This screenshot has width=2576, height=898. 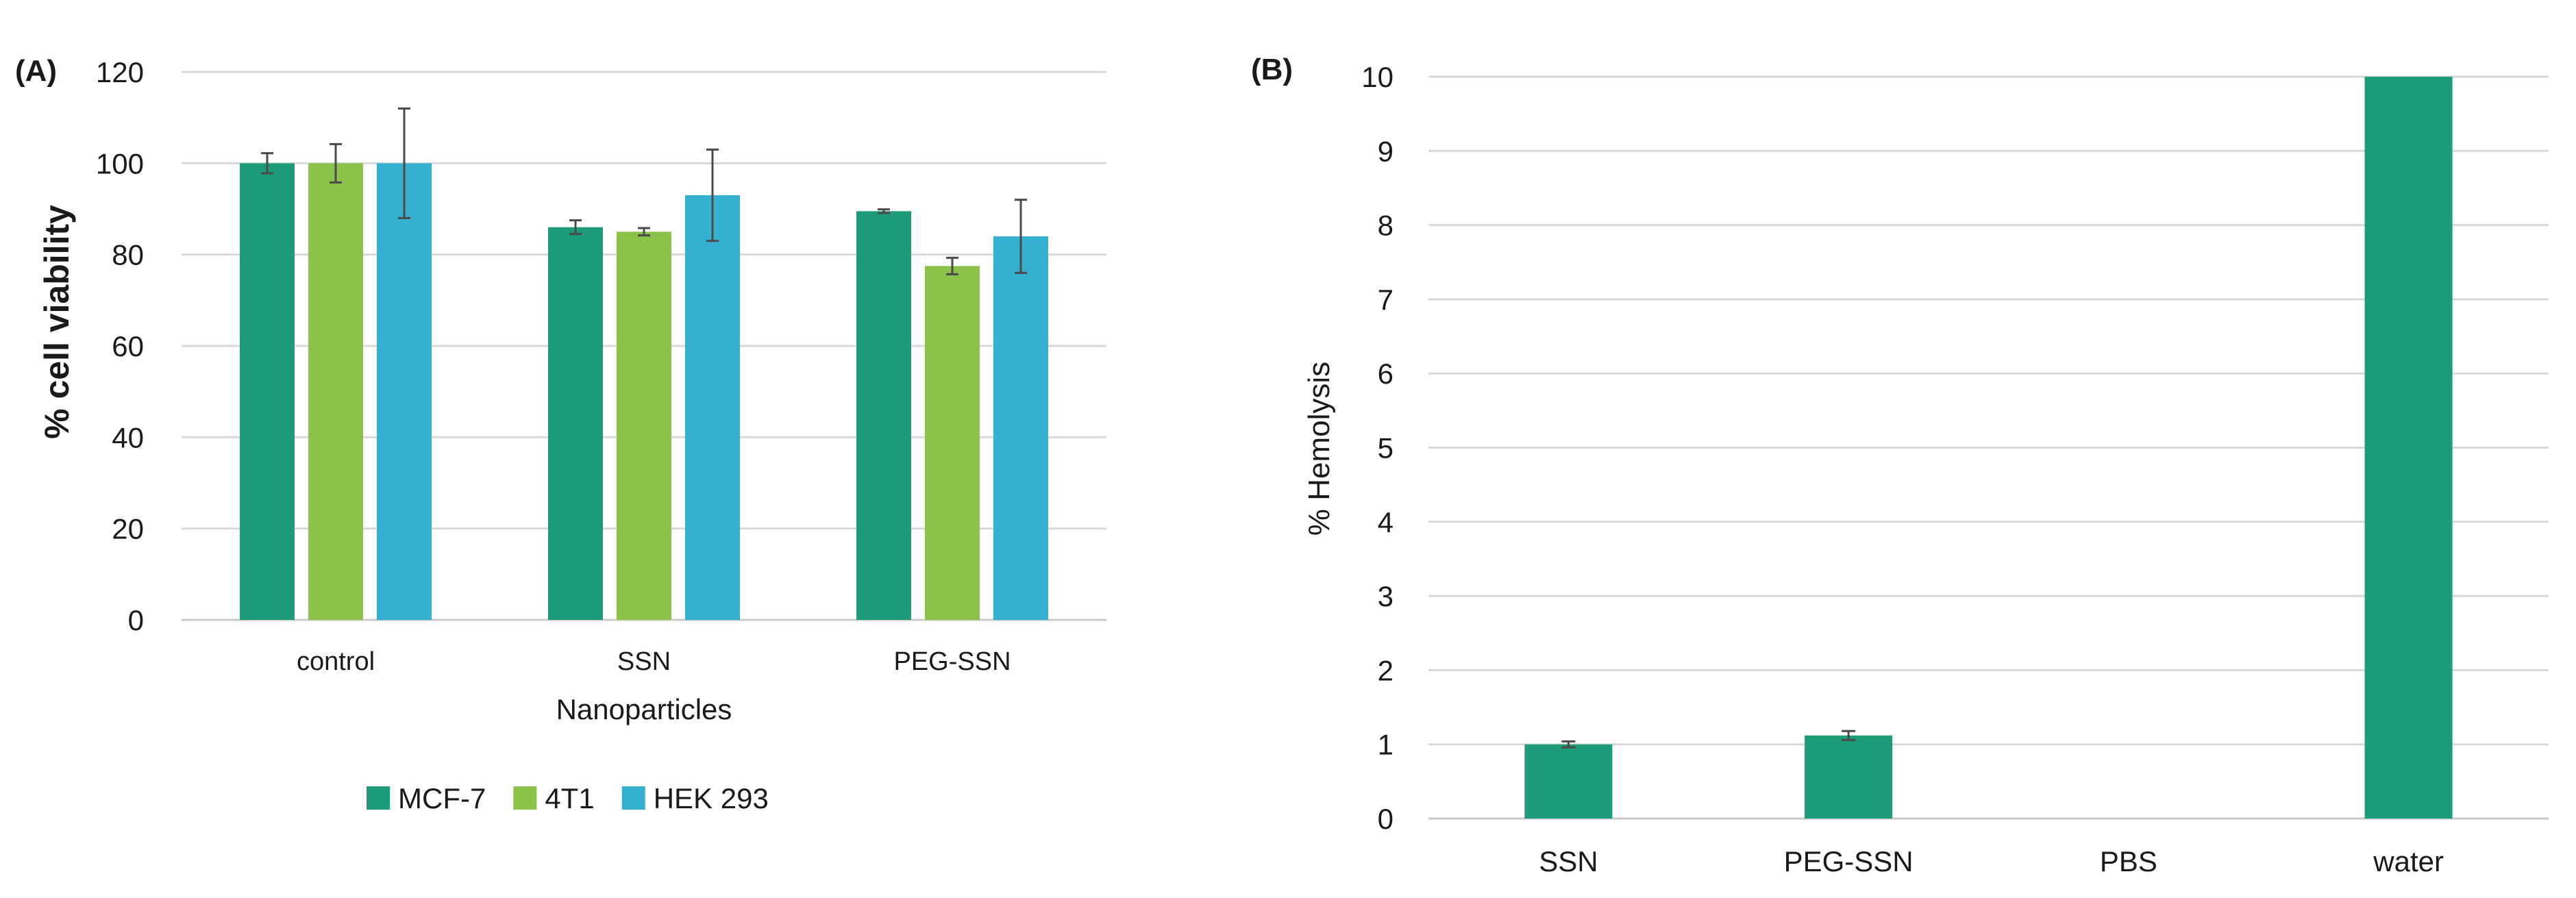 I want to click on panel-a-x-tick-label: PEG-SSN, so click(x=952, y=662).